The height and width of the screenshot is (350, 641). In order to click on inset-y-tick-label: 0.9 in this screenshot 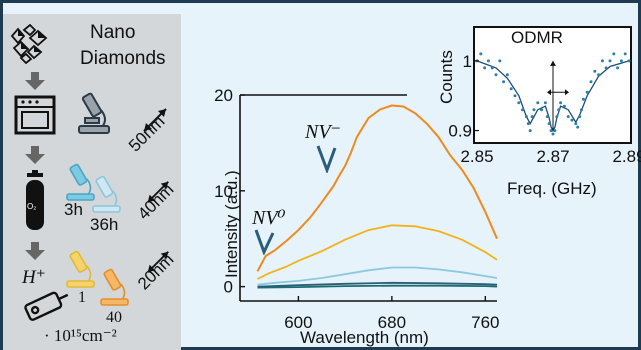, I will do `click(460, 131)`.